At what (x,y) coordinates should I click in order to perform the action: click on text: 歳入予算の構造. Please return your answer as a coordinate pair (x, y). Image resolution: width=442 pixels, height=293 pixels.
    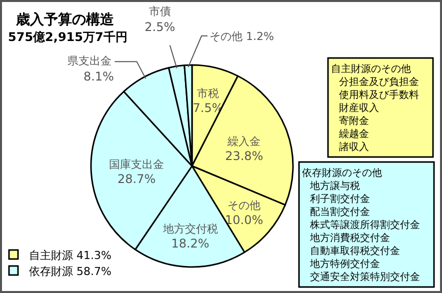
    Looking at the image, I should click on (65, 20).